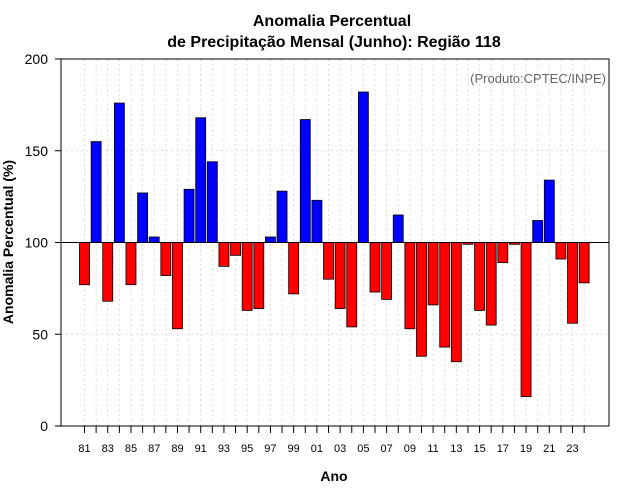 This screenshot has width=640, height=500. What do you see at coordinates (333, 476) in the screenshot?
I see `x-axis-title: Ano` at bounding box center [333, 476].